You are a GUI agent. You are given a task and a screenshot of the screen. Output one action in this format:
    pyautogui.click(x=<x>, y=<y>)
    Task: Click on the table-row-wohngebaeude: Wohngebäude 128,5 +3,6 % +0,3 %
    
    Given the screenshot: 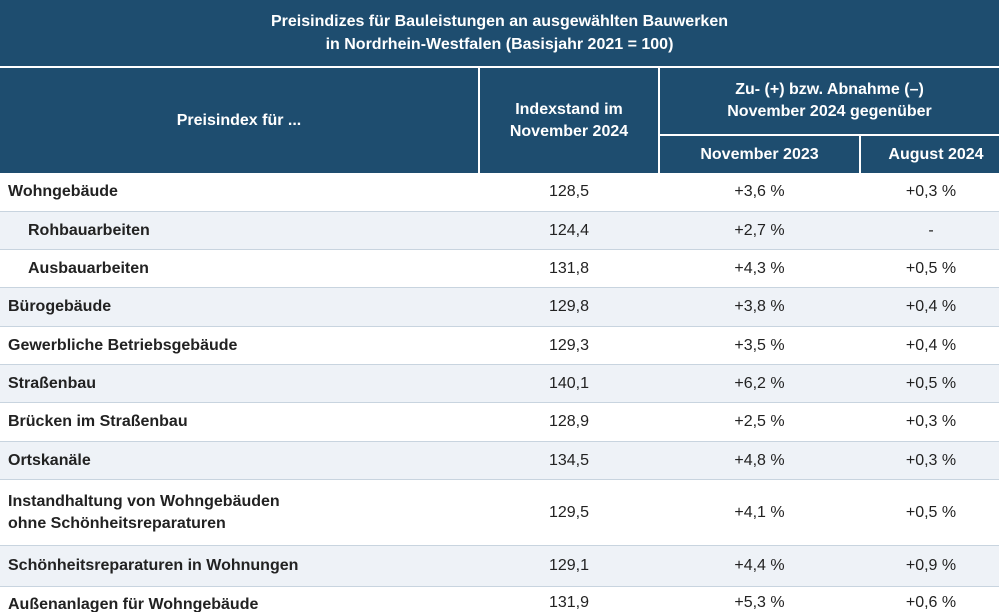 What is the action you would take?
    pyautogui.click(x=499, y=192)
    